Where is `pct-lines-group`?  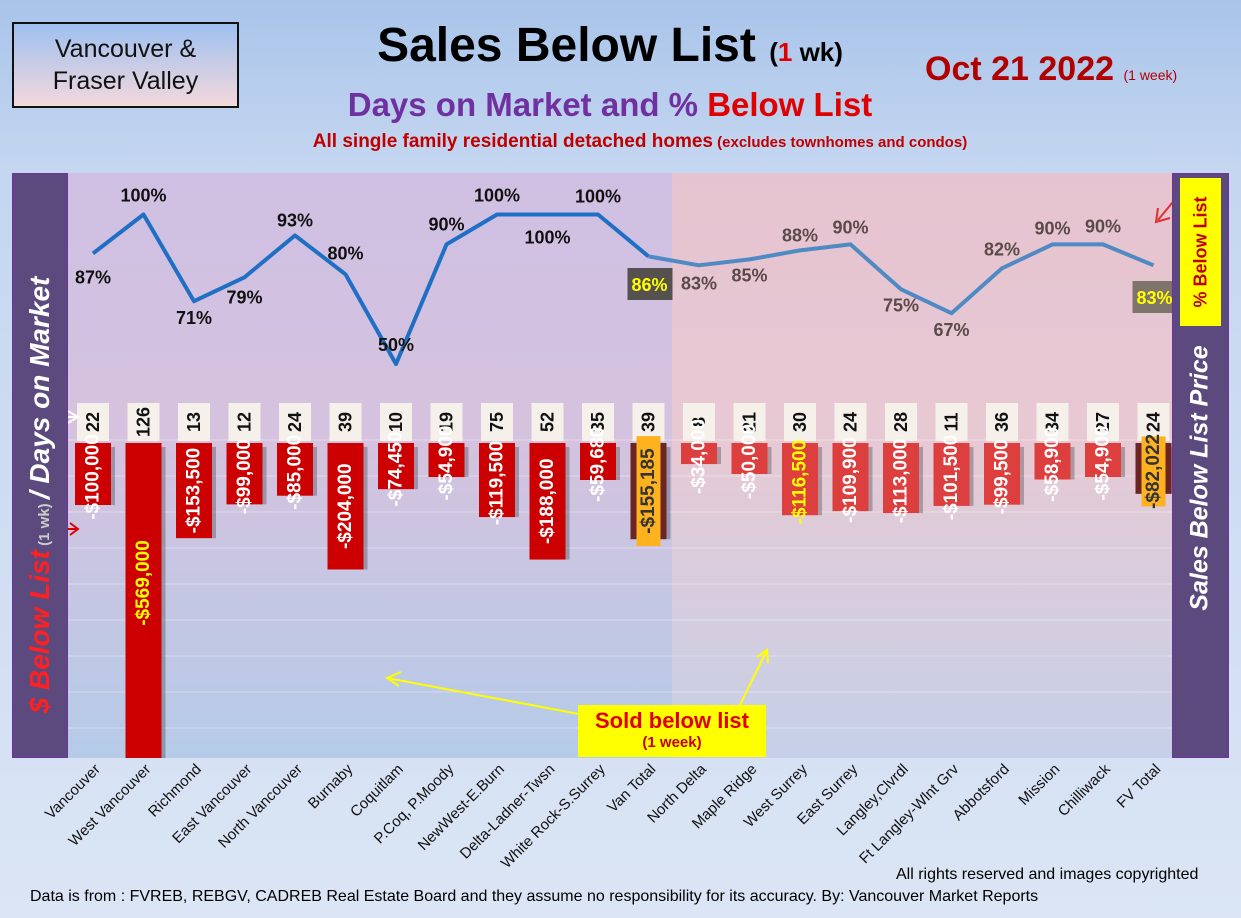
pct-lines-group is located at coordinates (623, 289).